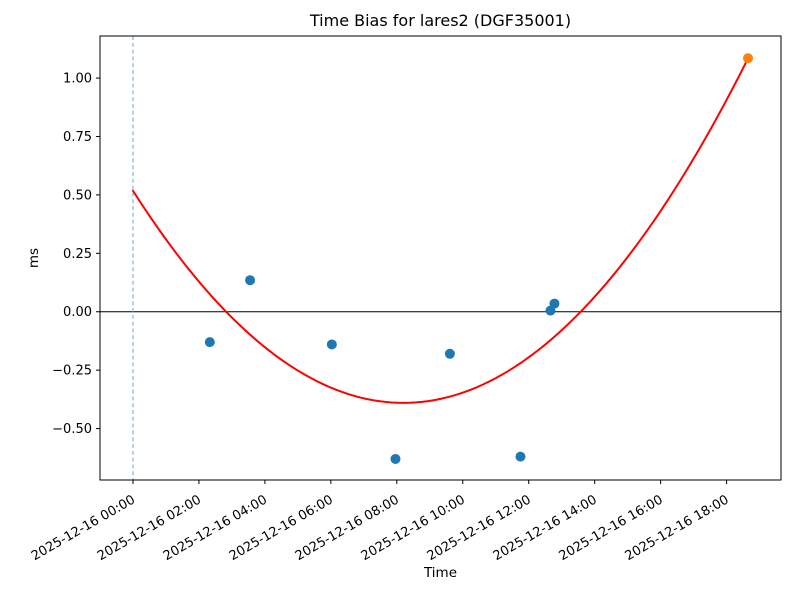 The image size is (800, 600). I want to click on y-tick-label: −0.50, so click(72, 429).